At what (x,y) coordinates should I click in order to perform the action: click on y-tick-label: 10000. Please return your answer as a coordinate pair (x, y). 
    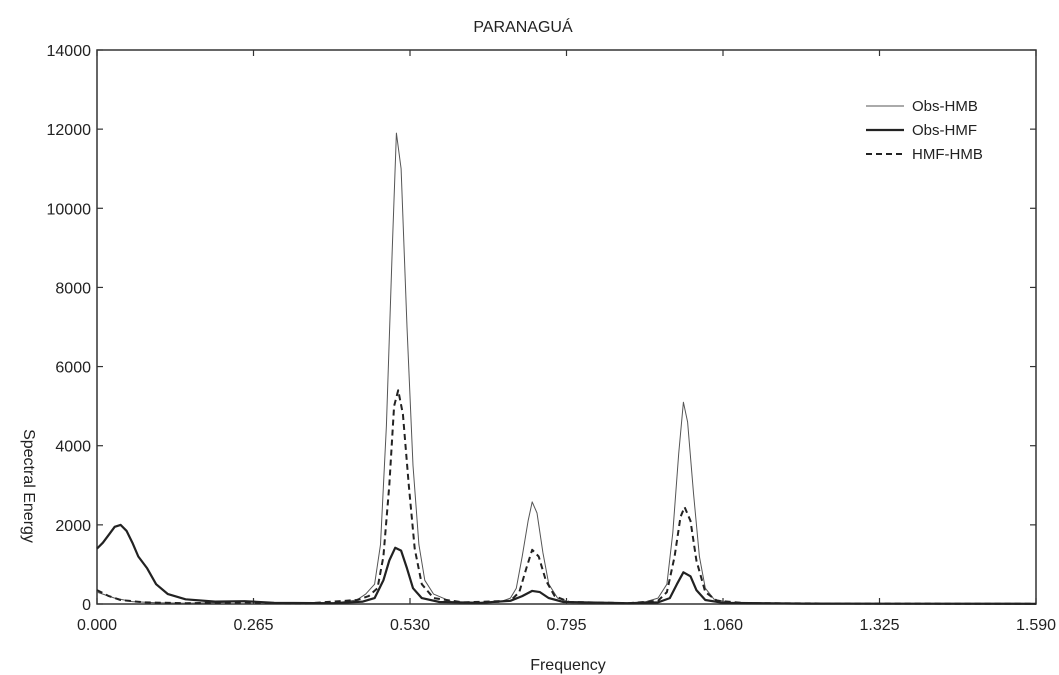
    Looking at the image, I should click on (69, 209).